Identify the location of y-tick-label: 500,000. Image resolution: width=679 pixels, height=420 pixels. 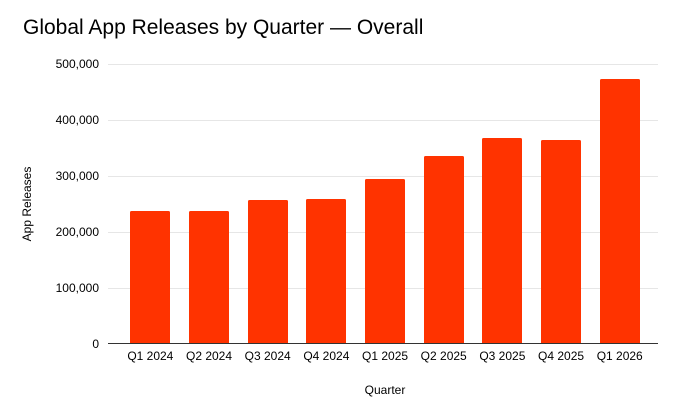
(77, 64).